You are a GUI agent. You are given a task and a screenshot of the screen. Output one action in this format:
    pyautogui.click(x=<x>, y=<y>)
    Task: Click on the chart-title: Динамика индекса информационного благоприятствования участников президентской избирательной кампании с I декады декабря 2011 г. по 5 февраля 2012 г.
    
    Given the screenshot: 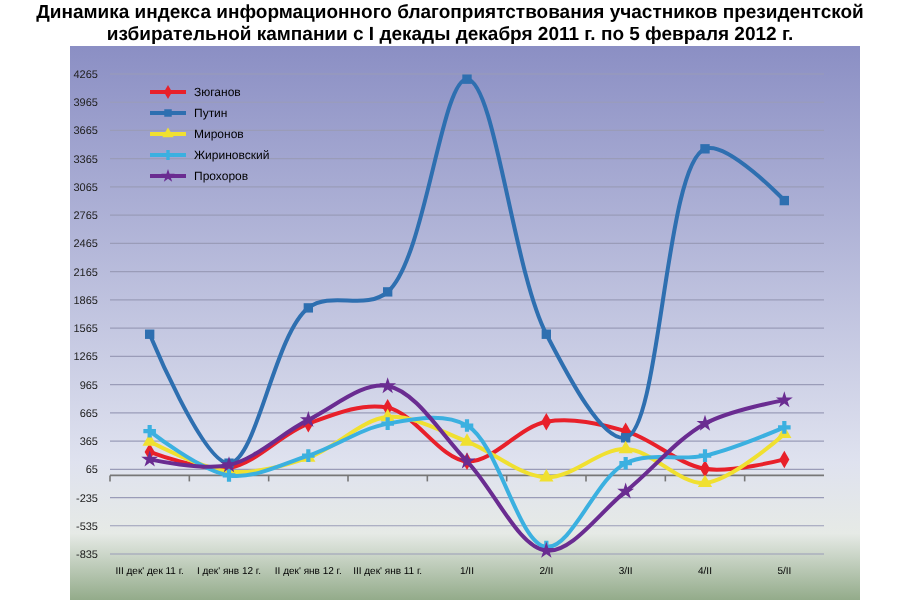 What is the action you would take?
    pyautogui.click(x=450, y=24)
    